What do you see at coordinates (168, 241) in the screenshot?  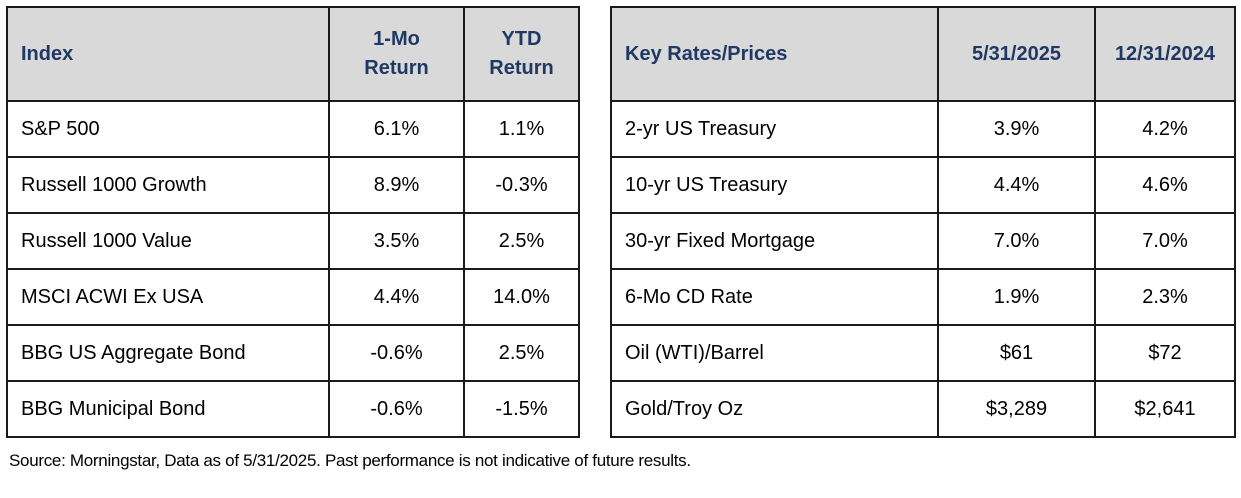 I see `index-name: Russell 1000 Value` at bounding box center [168, 241].